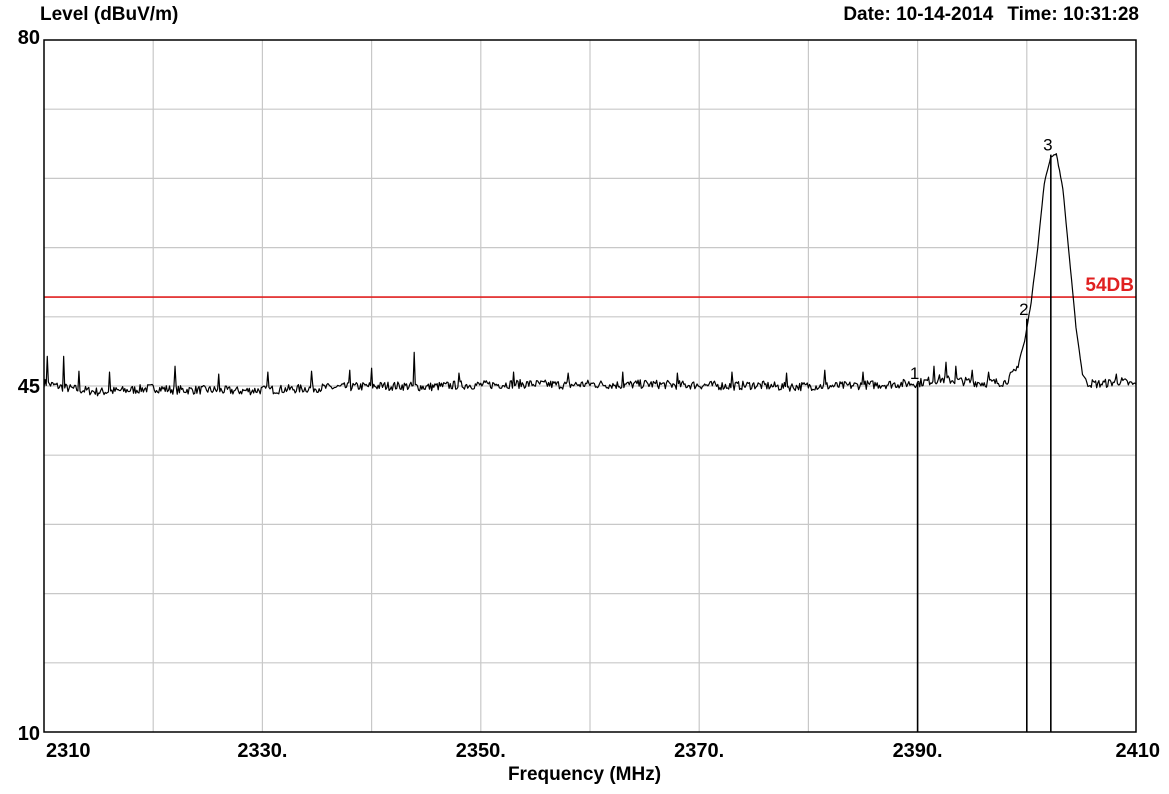 This screenshot has width=1169, height=794. Describe the element at coordinates (699, 751) in the screenshot. I see `x-tick-label: 2370.` at that location.